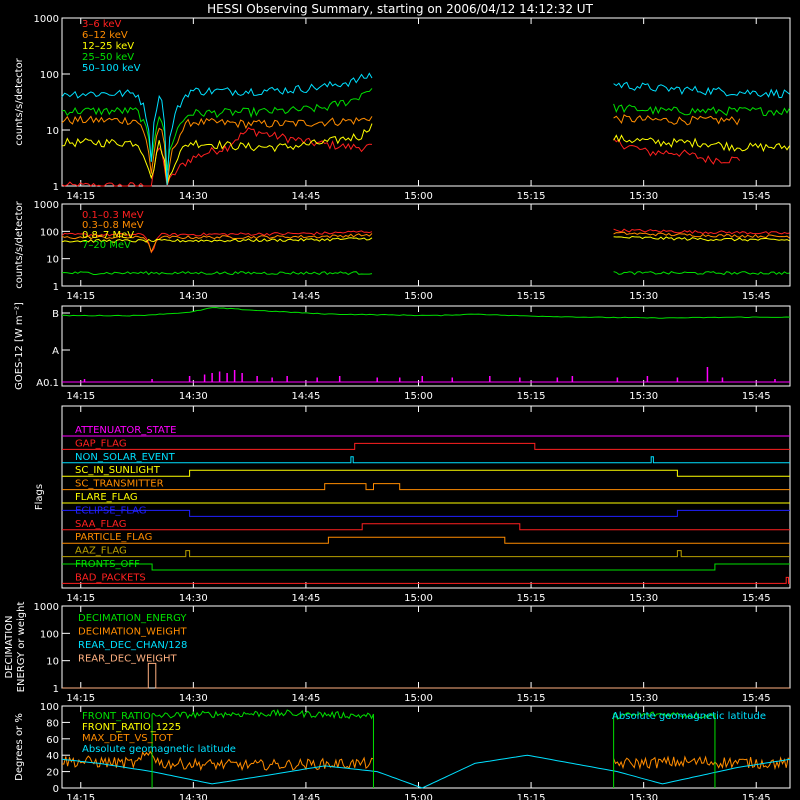  I want to click on y-axis-label: Degrees or %, so click(19, 747).